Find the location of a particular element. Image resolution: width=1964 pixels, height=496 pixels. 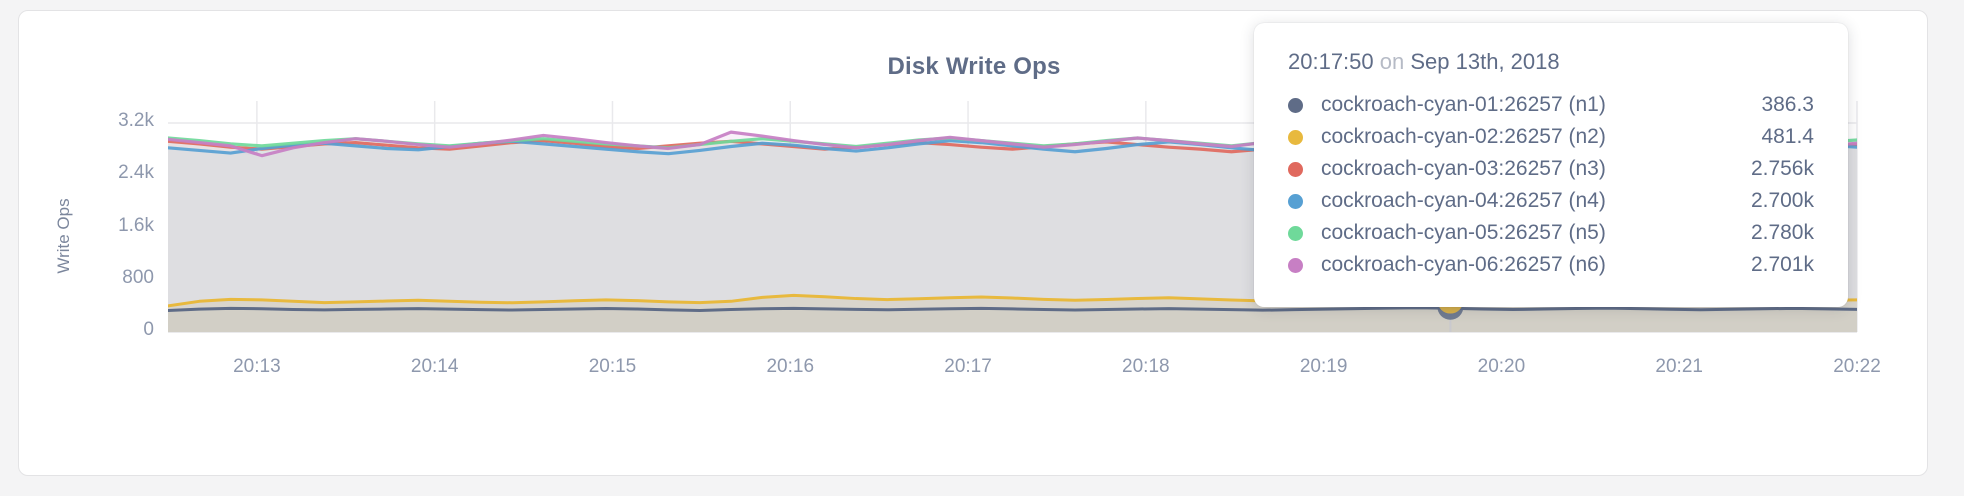

page-title: Disk Write Ops is located at coordinates (974, 66).